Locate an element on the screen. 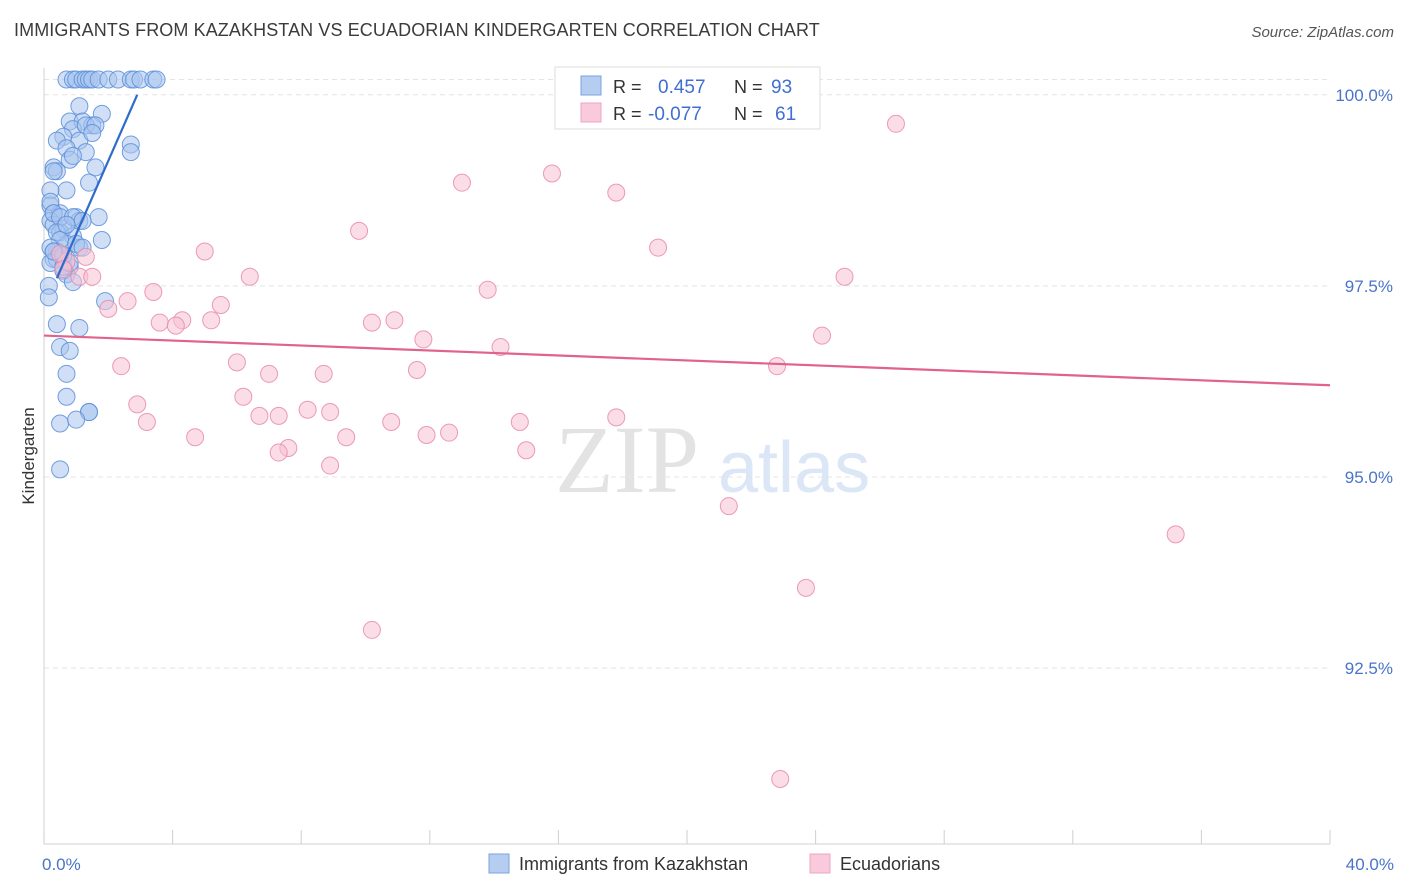 Image resolution: width=1406 pixels, height=892 pixels. watermark: ZIP atlas is located at coordinates (712, 459).